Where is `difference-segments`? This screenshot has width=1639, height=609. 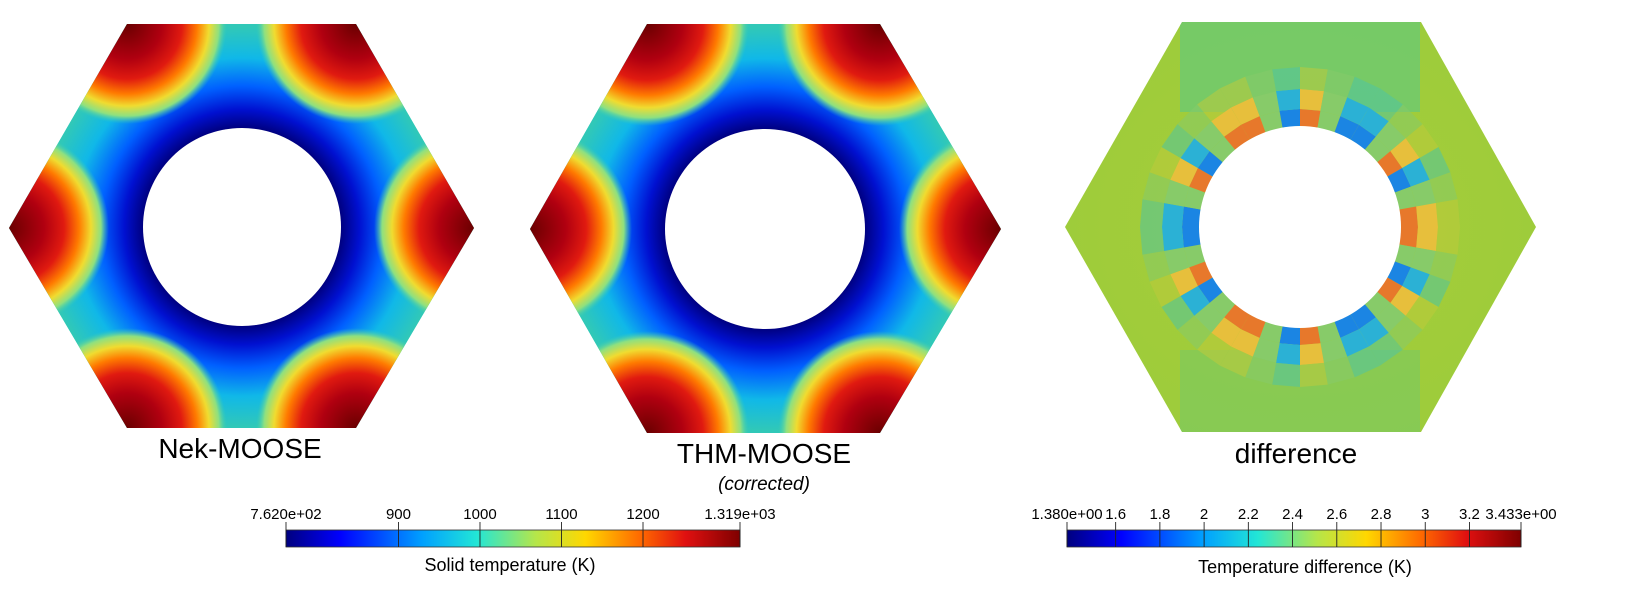 difference-segments is located at coordinates (1300, 227).